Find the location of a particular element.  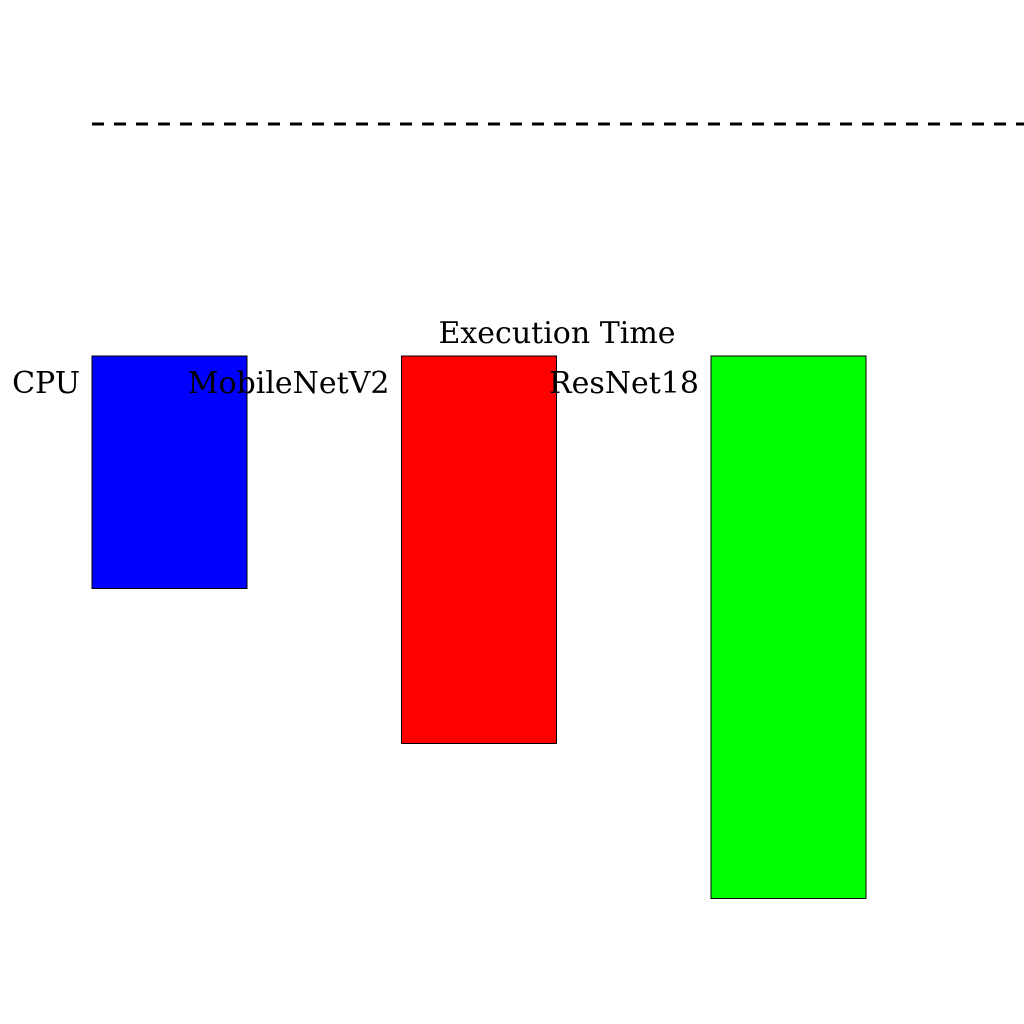

bar-cpu is located at coordinates (169, 472).